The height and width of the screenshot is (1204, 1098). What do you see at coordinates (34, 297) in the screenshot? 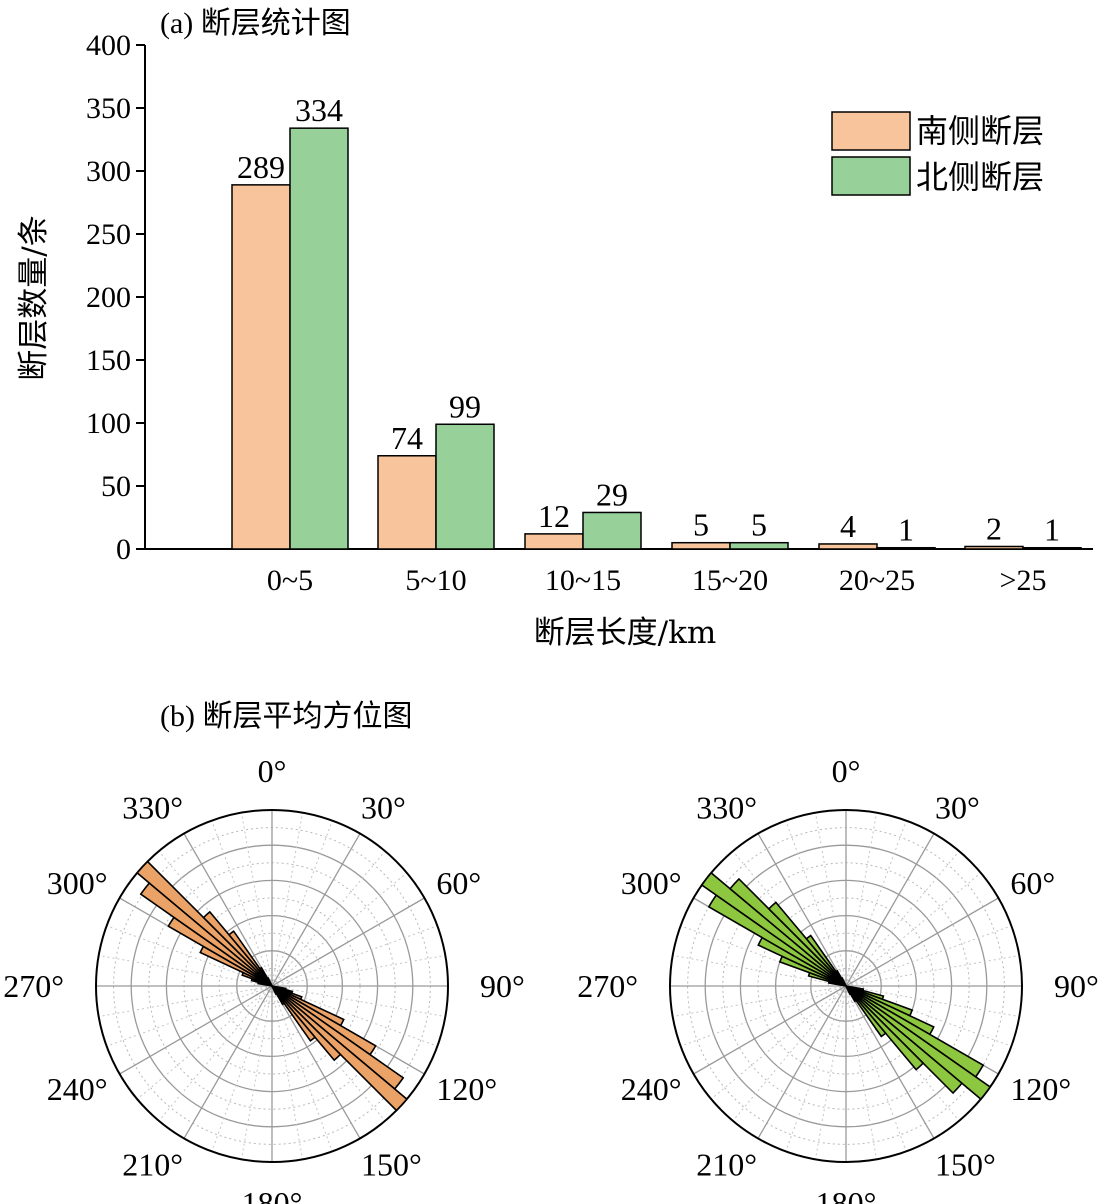
I see `y-axis-title: 断层数量/条` at bounding box center [34, 297].